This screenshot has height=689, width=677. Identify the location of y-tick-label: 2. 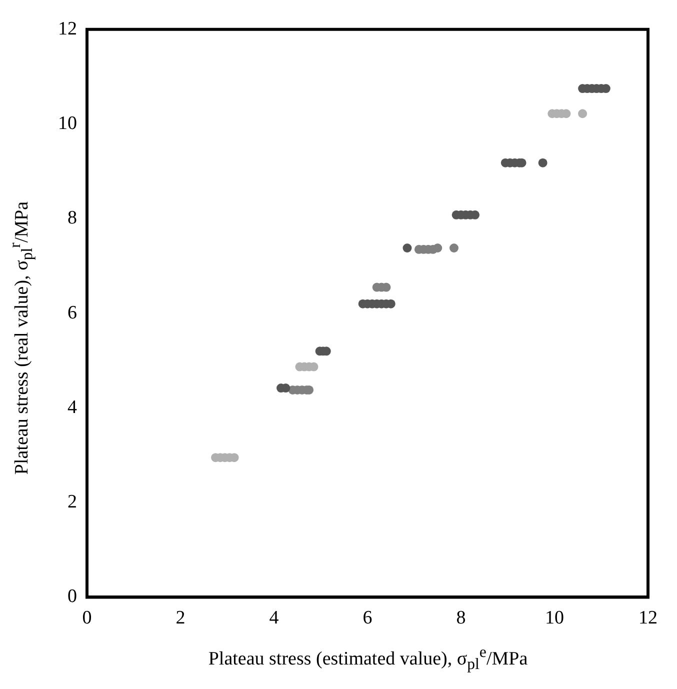
(72, 502).